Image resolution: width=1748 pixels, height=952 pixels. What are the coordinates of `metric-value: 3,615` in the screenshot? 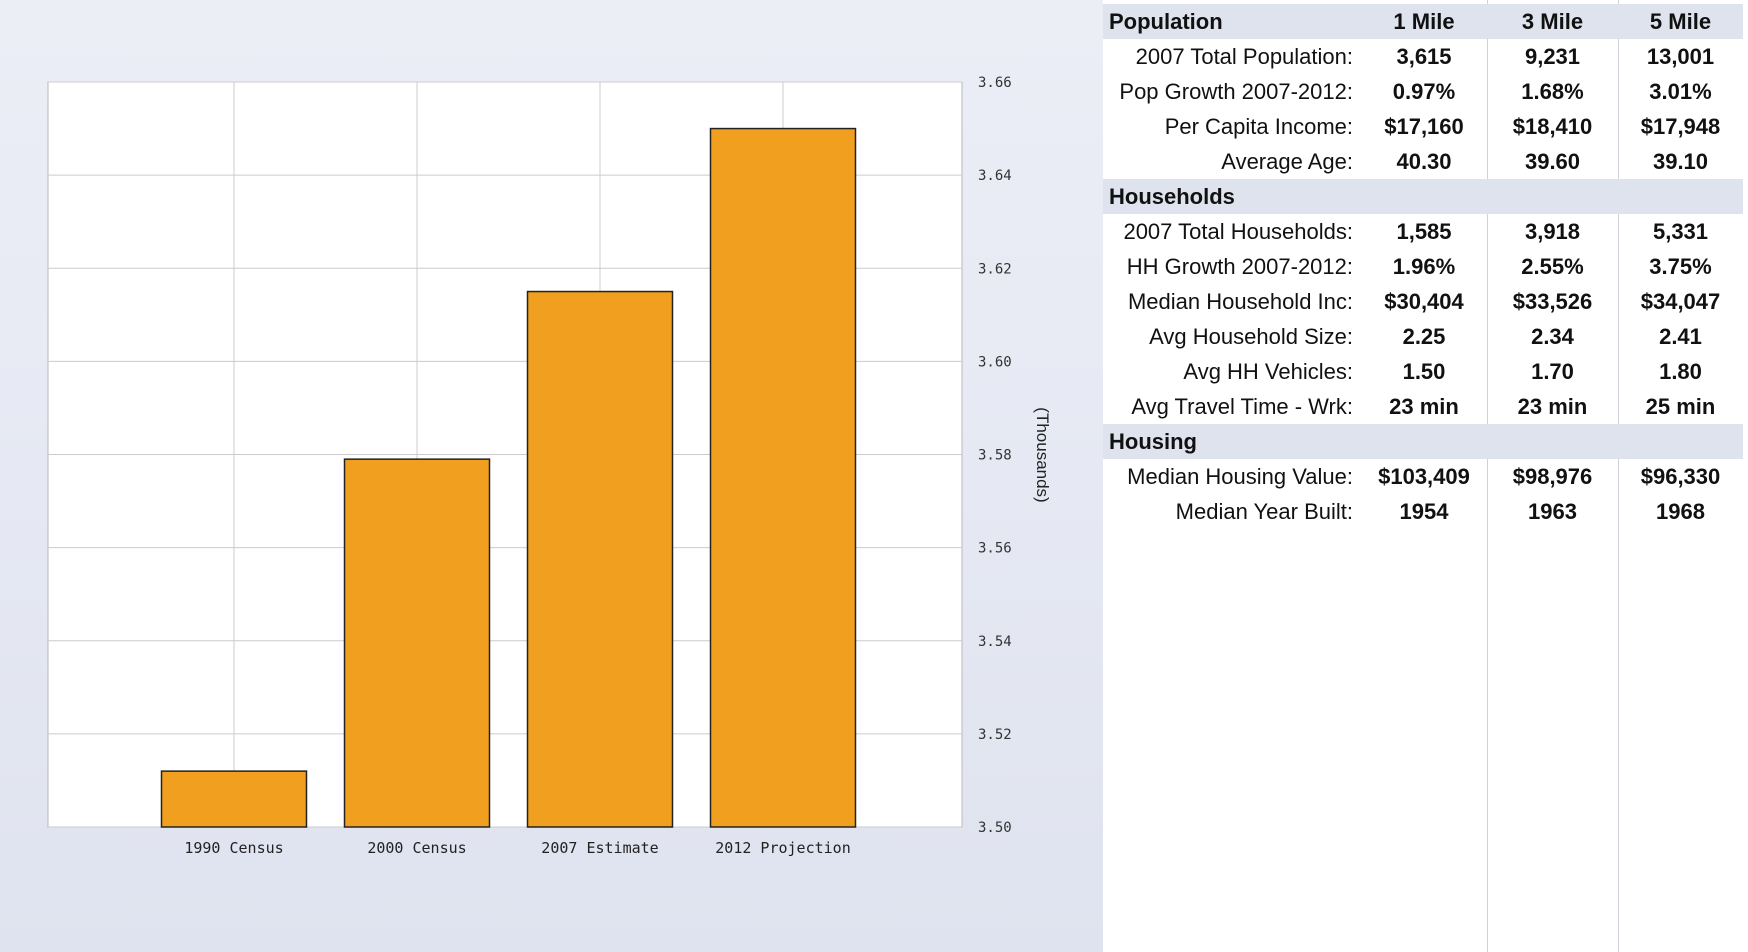 It's located at (1424, 56).